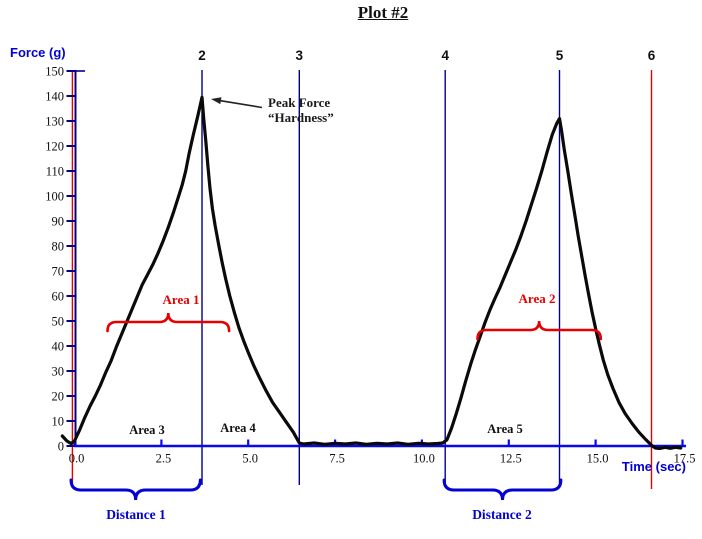 Image resolution: width=702 pixels, height=539 pixels. I want to click on event-label-2: 2, so click(202, 55).